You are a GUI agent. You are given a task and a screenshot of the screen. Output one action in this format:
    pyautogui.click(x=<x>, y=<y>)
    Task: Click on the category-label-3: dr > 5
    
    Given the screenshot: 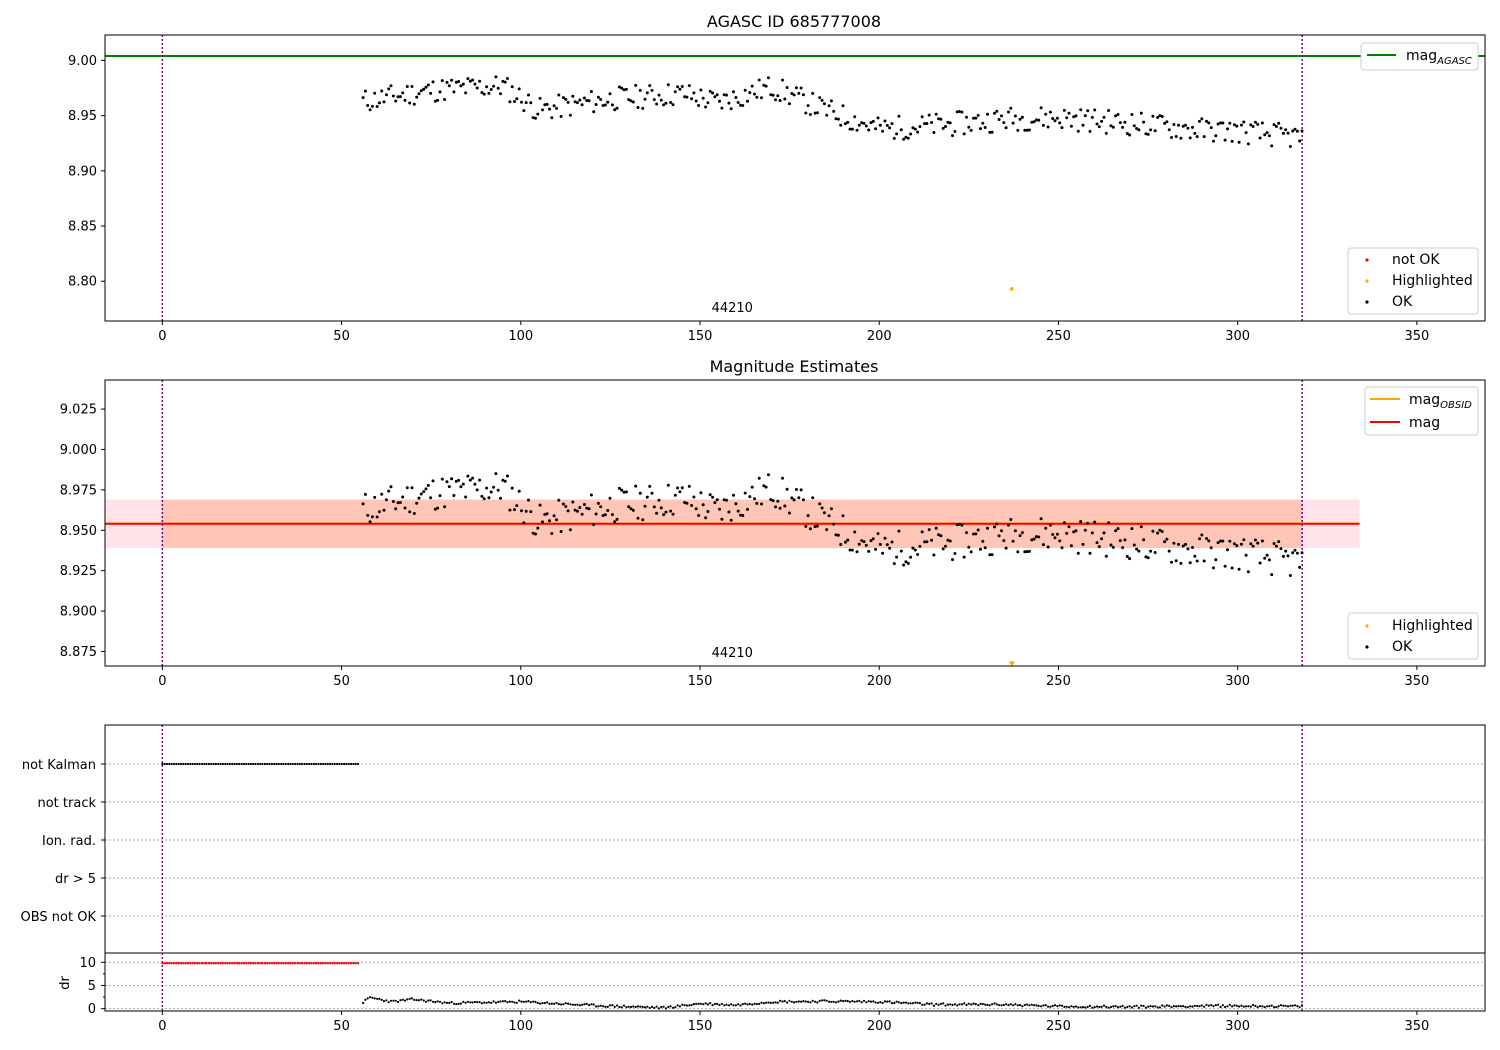 What is the action you would take?
    pyautogui.click(x=75, y=879)
    